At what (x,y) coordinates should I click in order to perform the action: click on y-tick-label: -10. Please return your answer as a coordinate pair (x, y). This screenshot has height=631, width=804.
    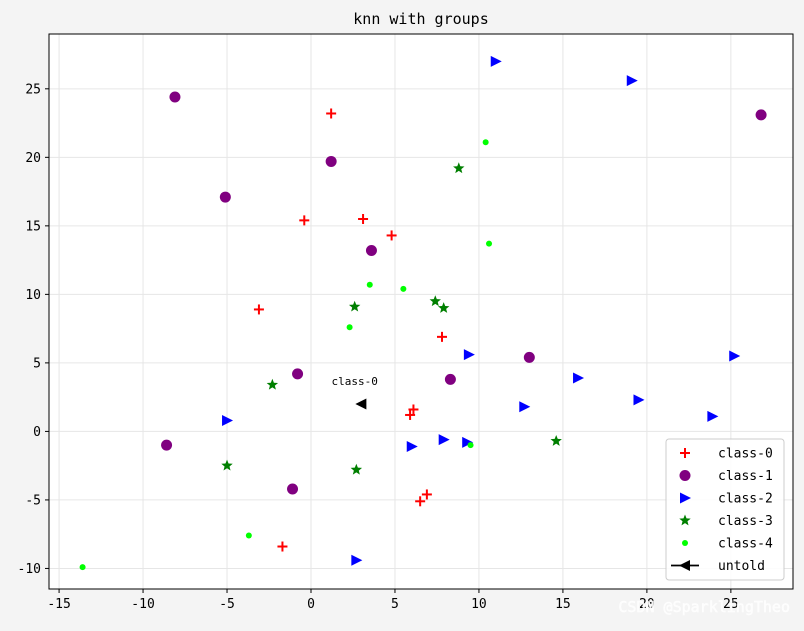
    Looking at the image, I should click on (29, 569).